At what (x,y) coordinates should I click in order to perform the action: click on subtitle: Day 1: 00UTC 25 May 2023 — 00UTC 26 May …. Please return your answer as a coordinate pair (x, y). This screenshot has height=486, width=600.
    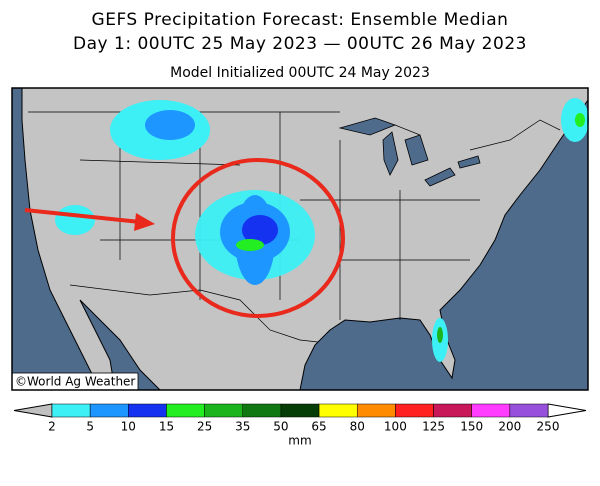
    Looking at the image, I should click on (300, 44).